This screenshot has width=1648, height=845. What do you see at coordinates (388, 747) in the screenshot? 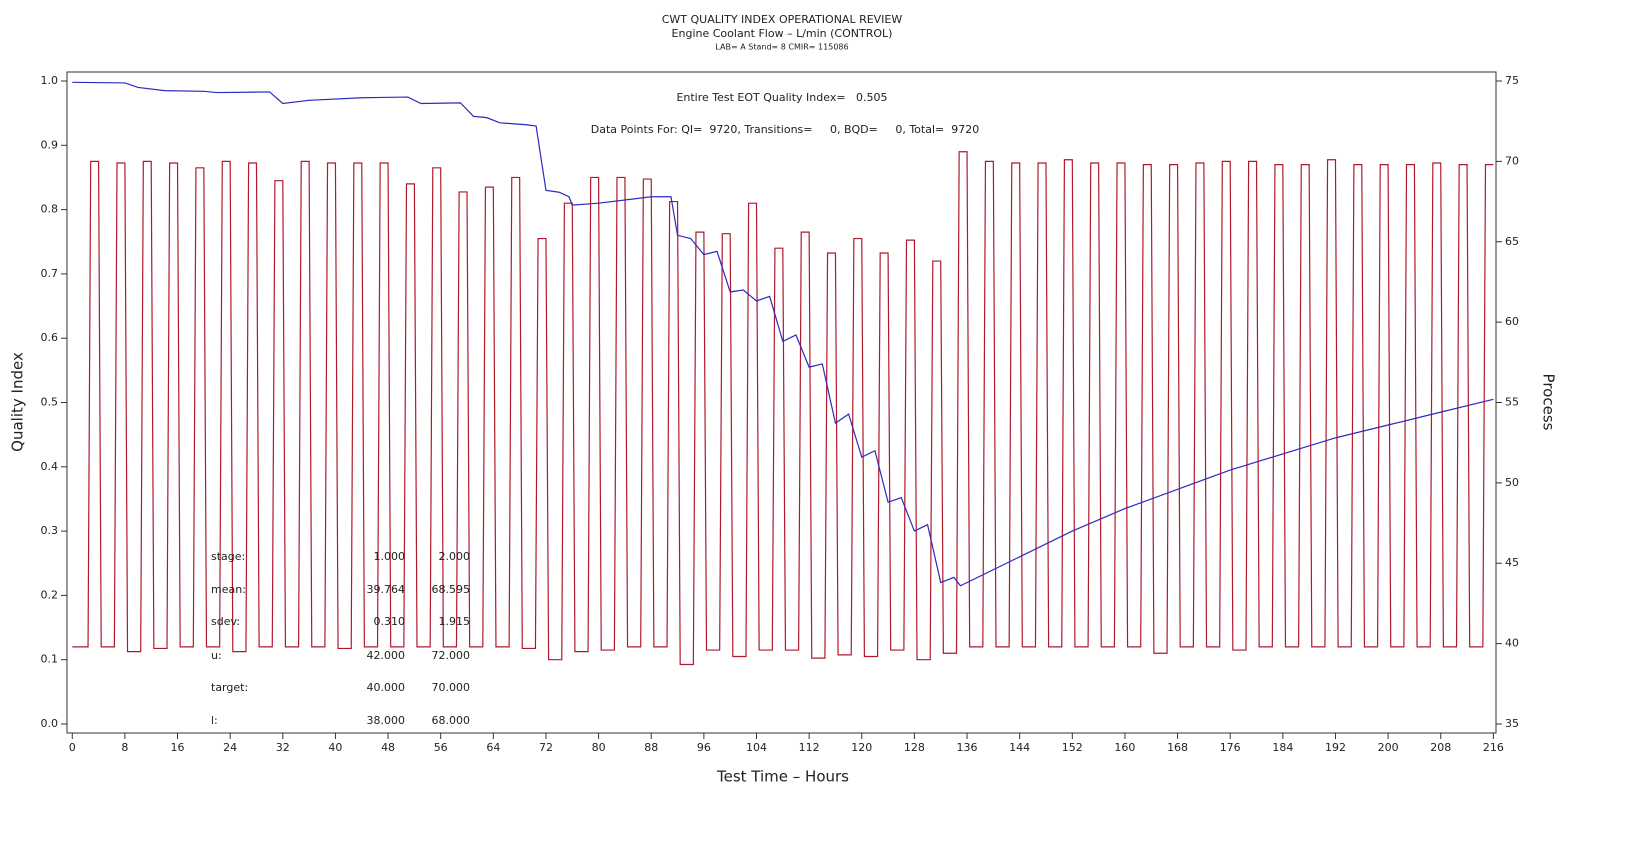
I see `x-tick-label: 48` at bounding box center [388, 747].